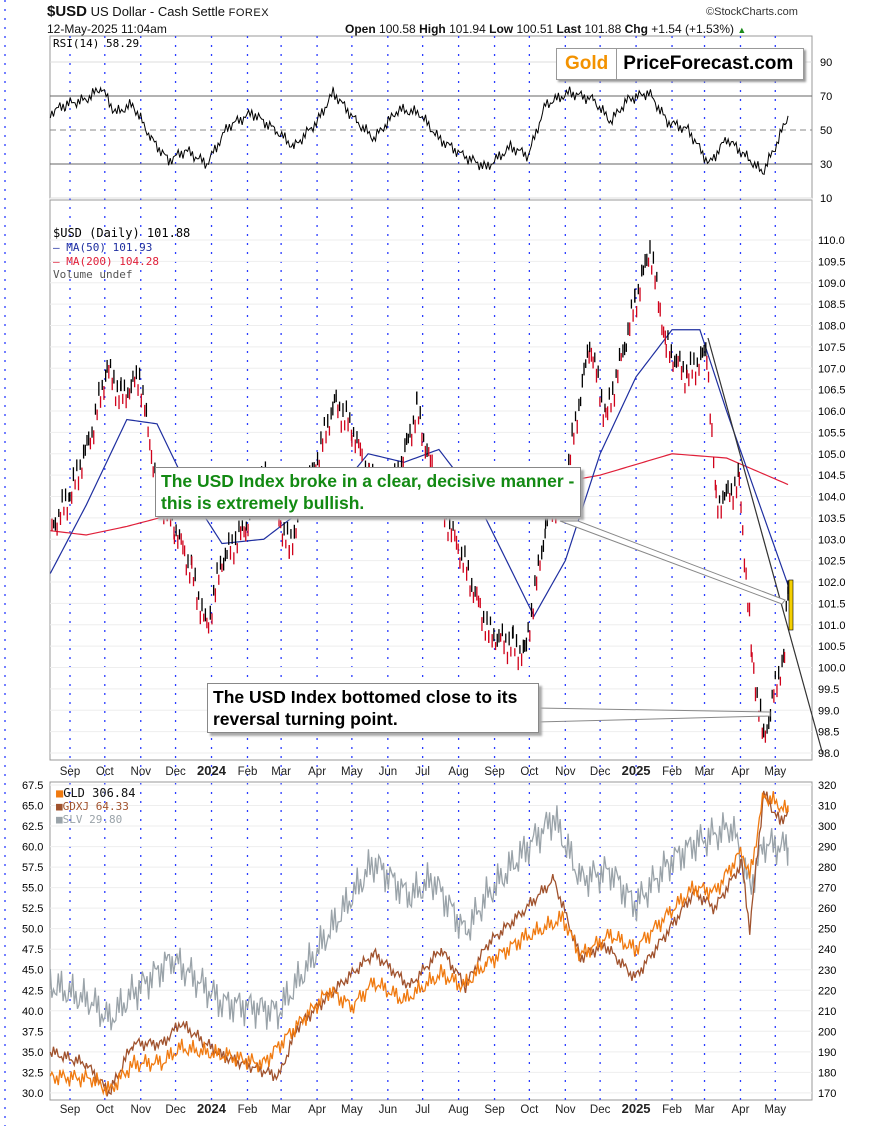 This screenshot has height=1126, width=875. I want to click on price-tick-label: 101.5, so click(832, 604).